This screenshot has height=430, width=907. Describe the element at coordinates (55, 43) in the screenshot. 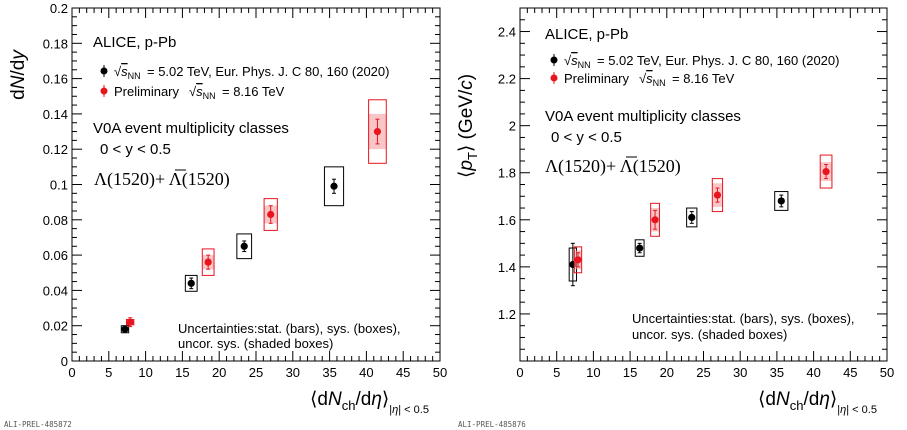

I see `y-tick-label: 0.18` at that location.